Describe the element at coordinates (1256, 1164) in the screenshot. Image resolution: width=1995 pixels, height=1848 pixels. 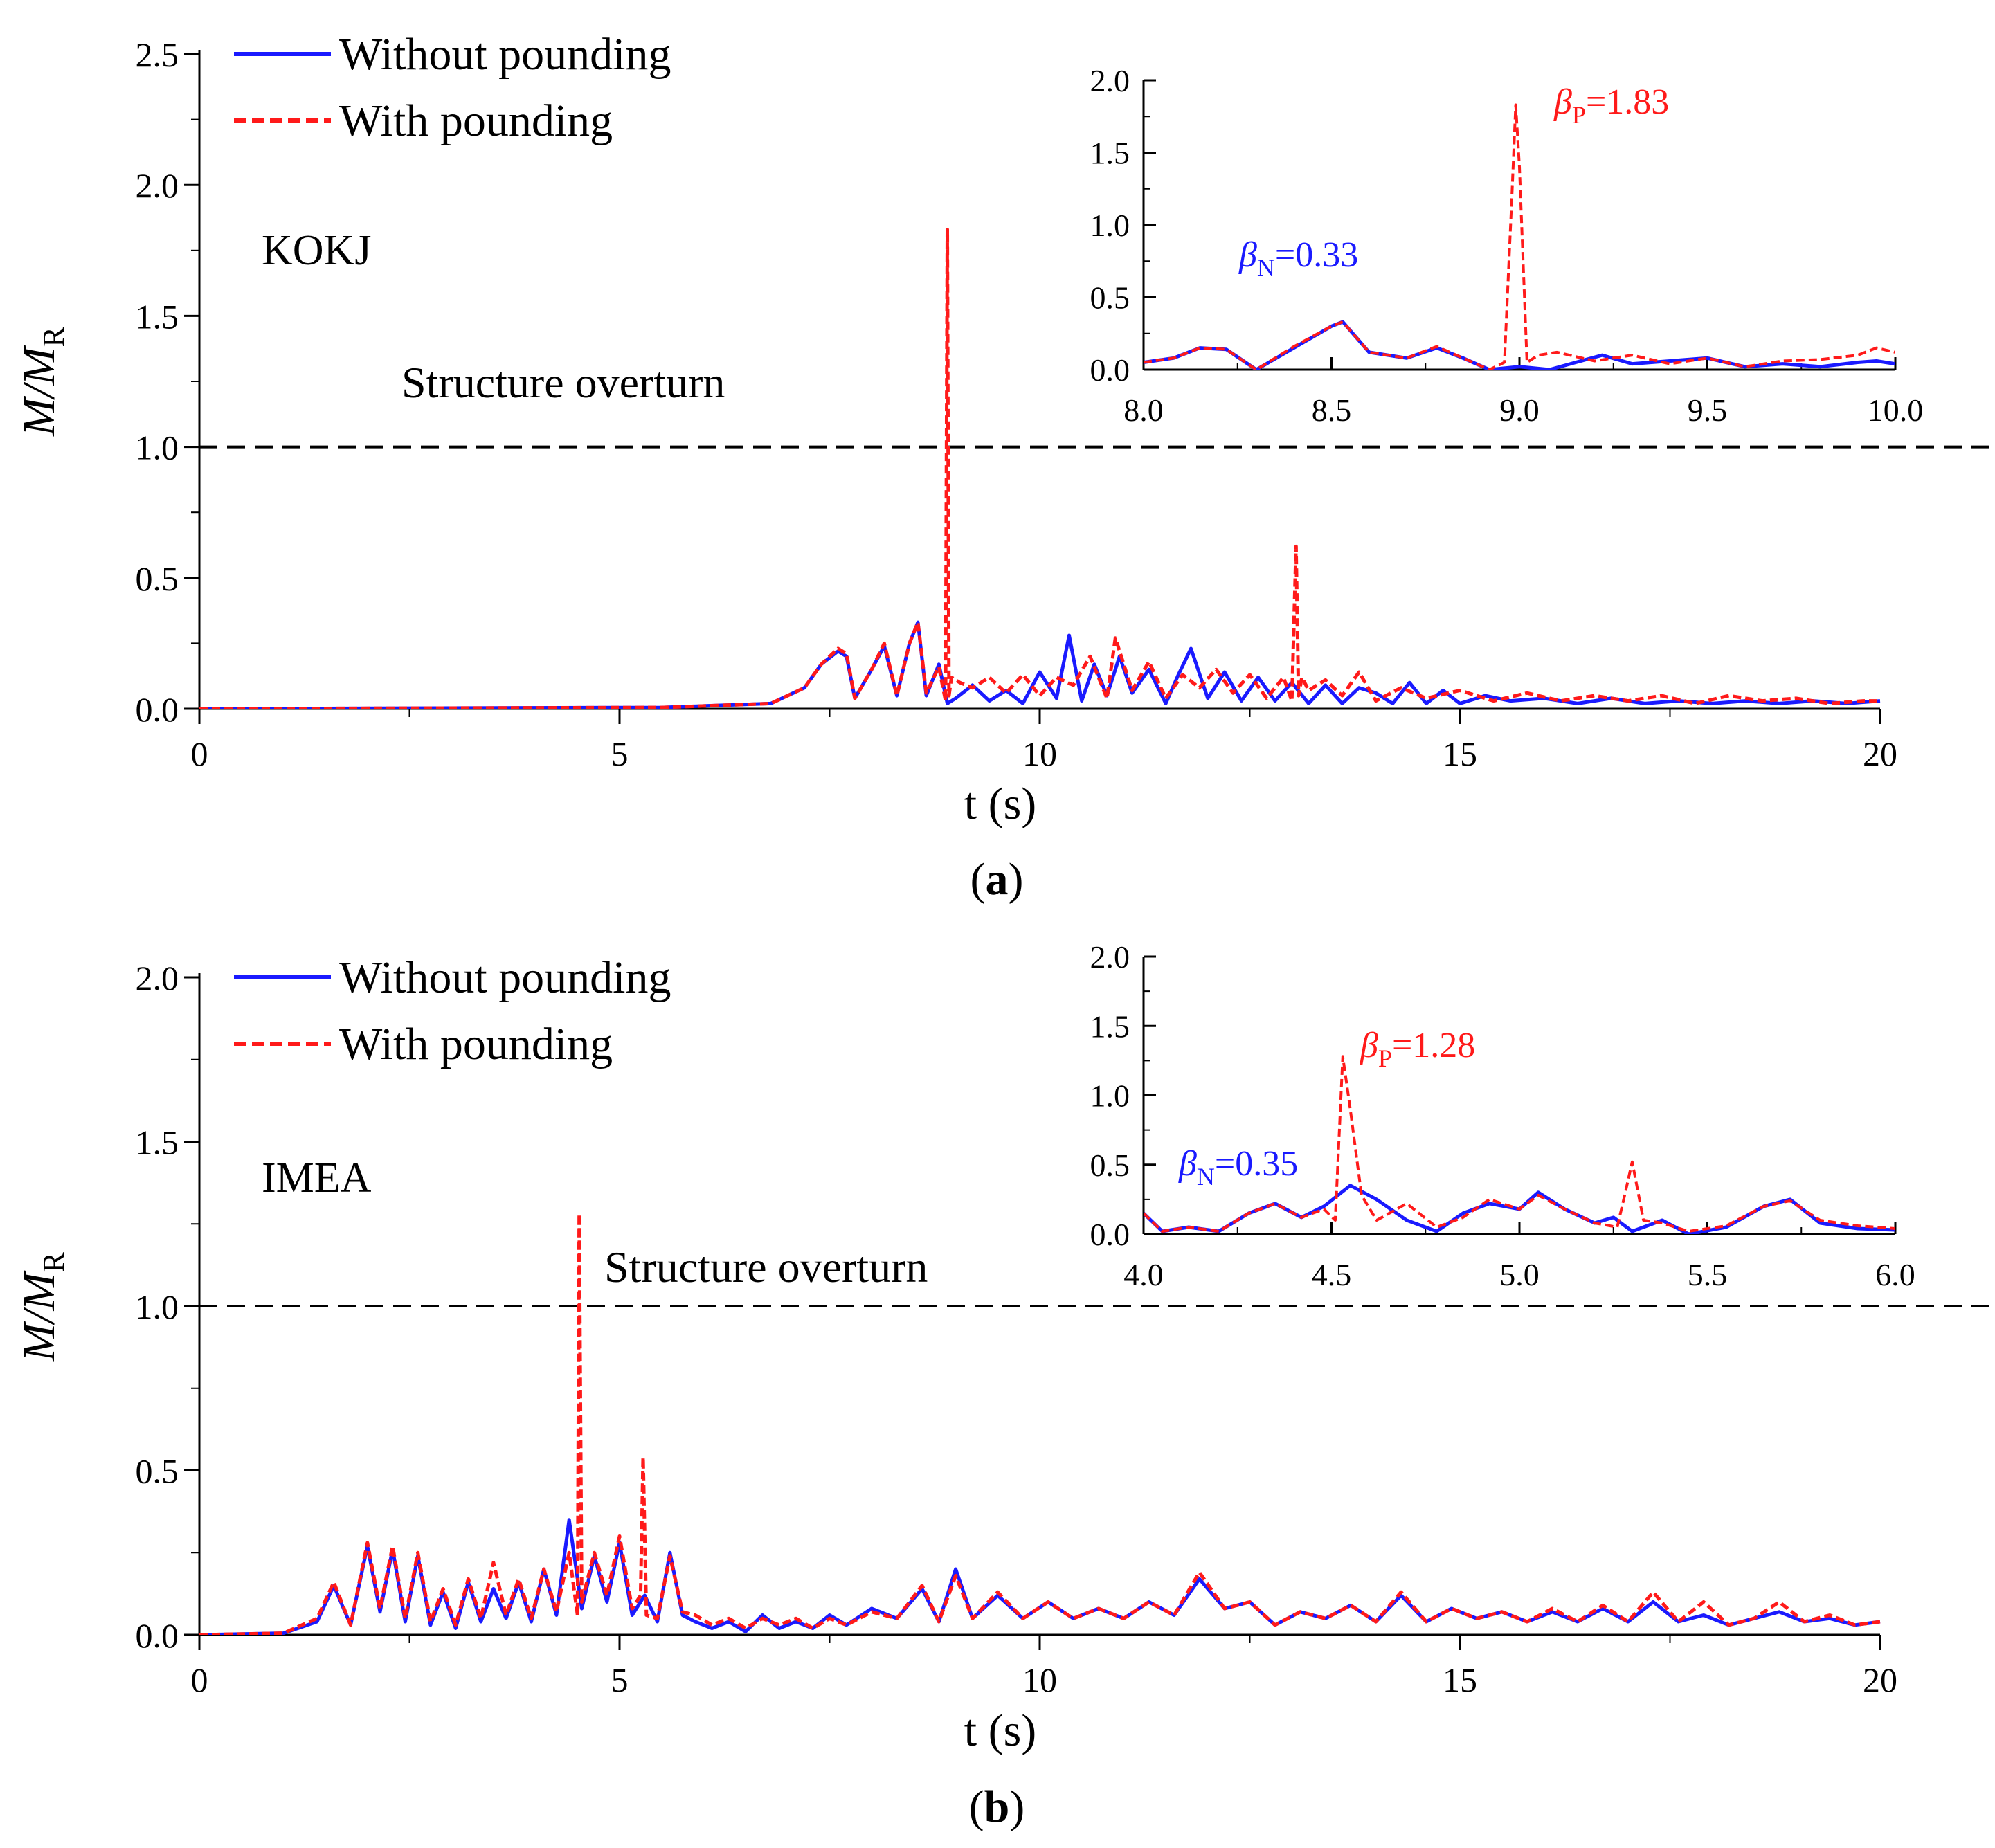
I see `annotation-value: =0.35` at that location.